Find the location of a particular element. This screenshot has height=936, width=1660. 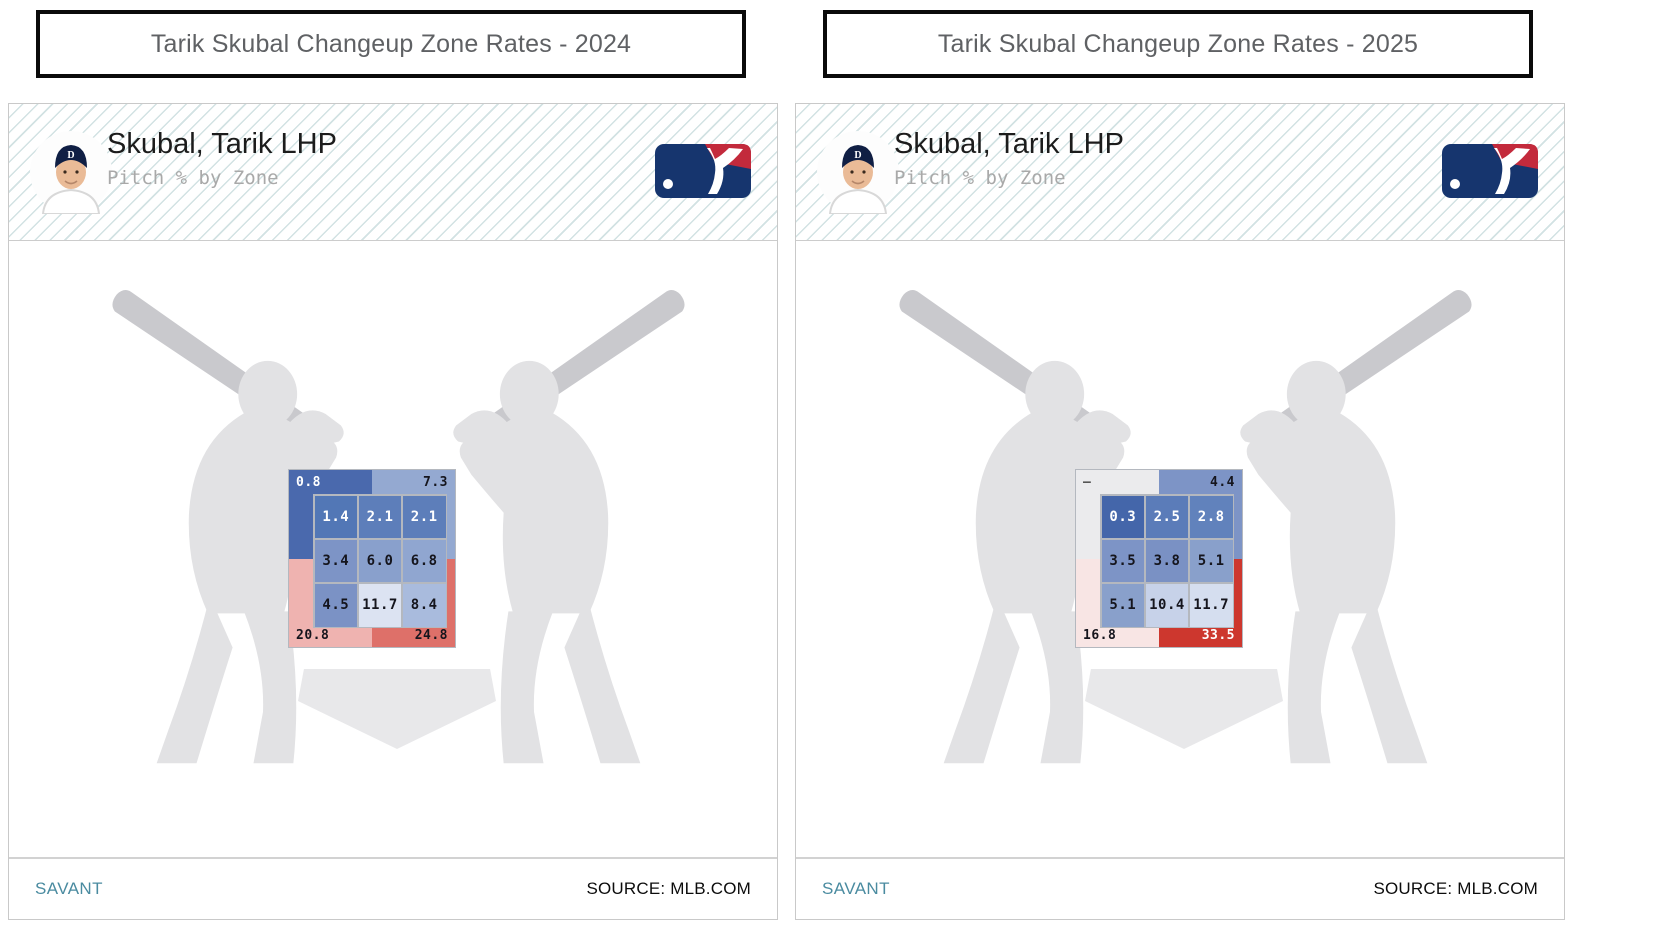

strike-zone-grid: 1.4 2.1 2.1 3.4 6.0 6.8 4.5 11.7 8.4 is located at coordinates (380, 561).